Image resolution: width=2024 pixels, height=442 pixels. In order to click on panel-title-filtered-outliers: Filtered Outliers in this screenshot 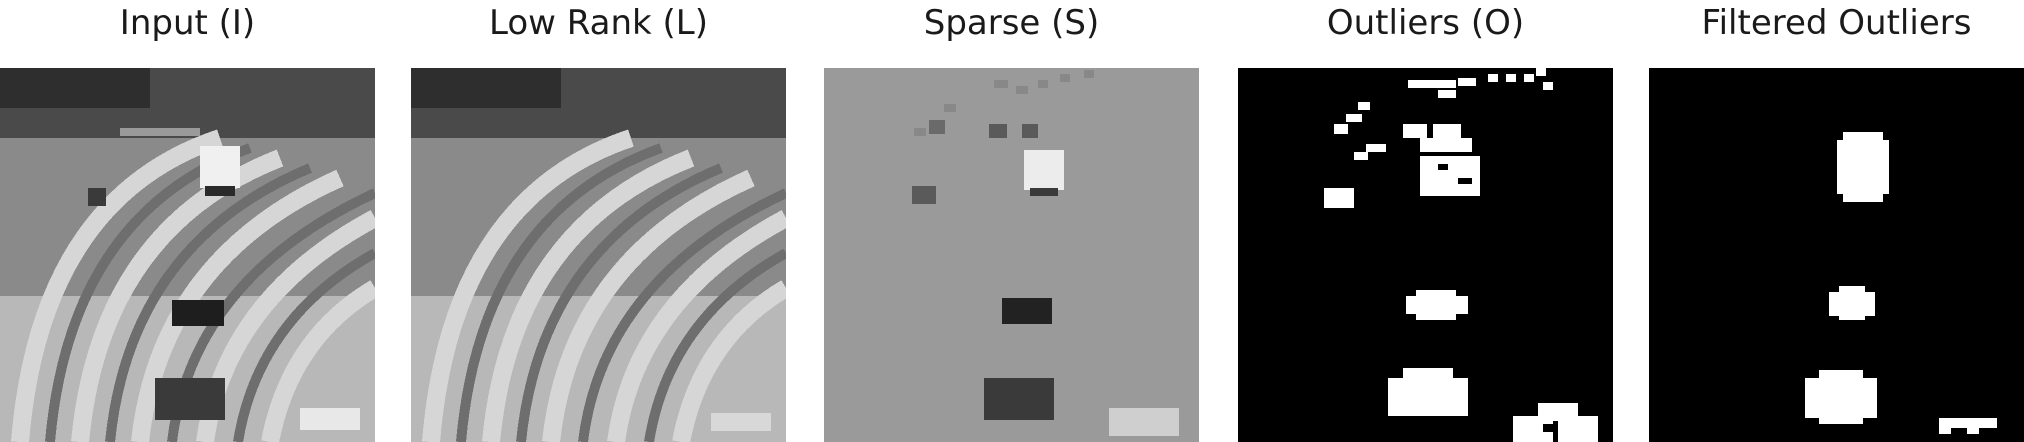, I will do `click(1836, 23)`.